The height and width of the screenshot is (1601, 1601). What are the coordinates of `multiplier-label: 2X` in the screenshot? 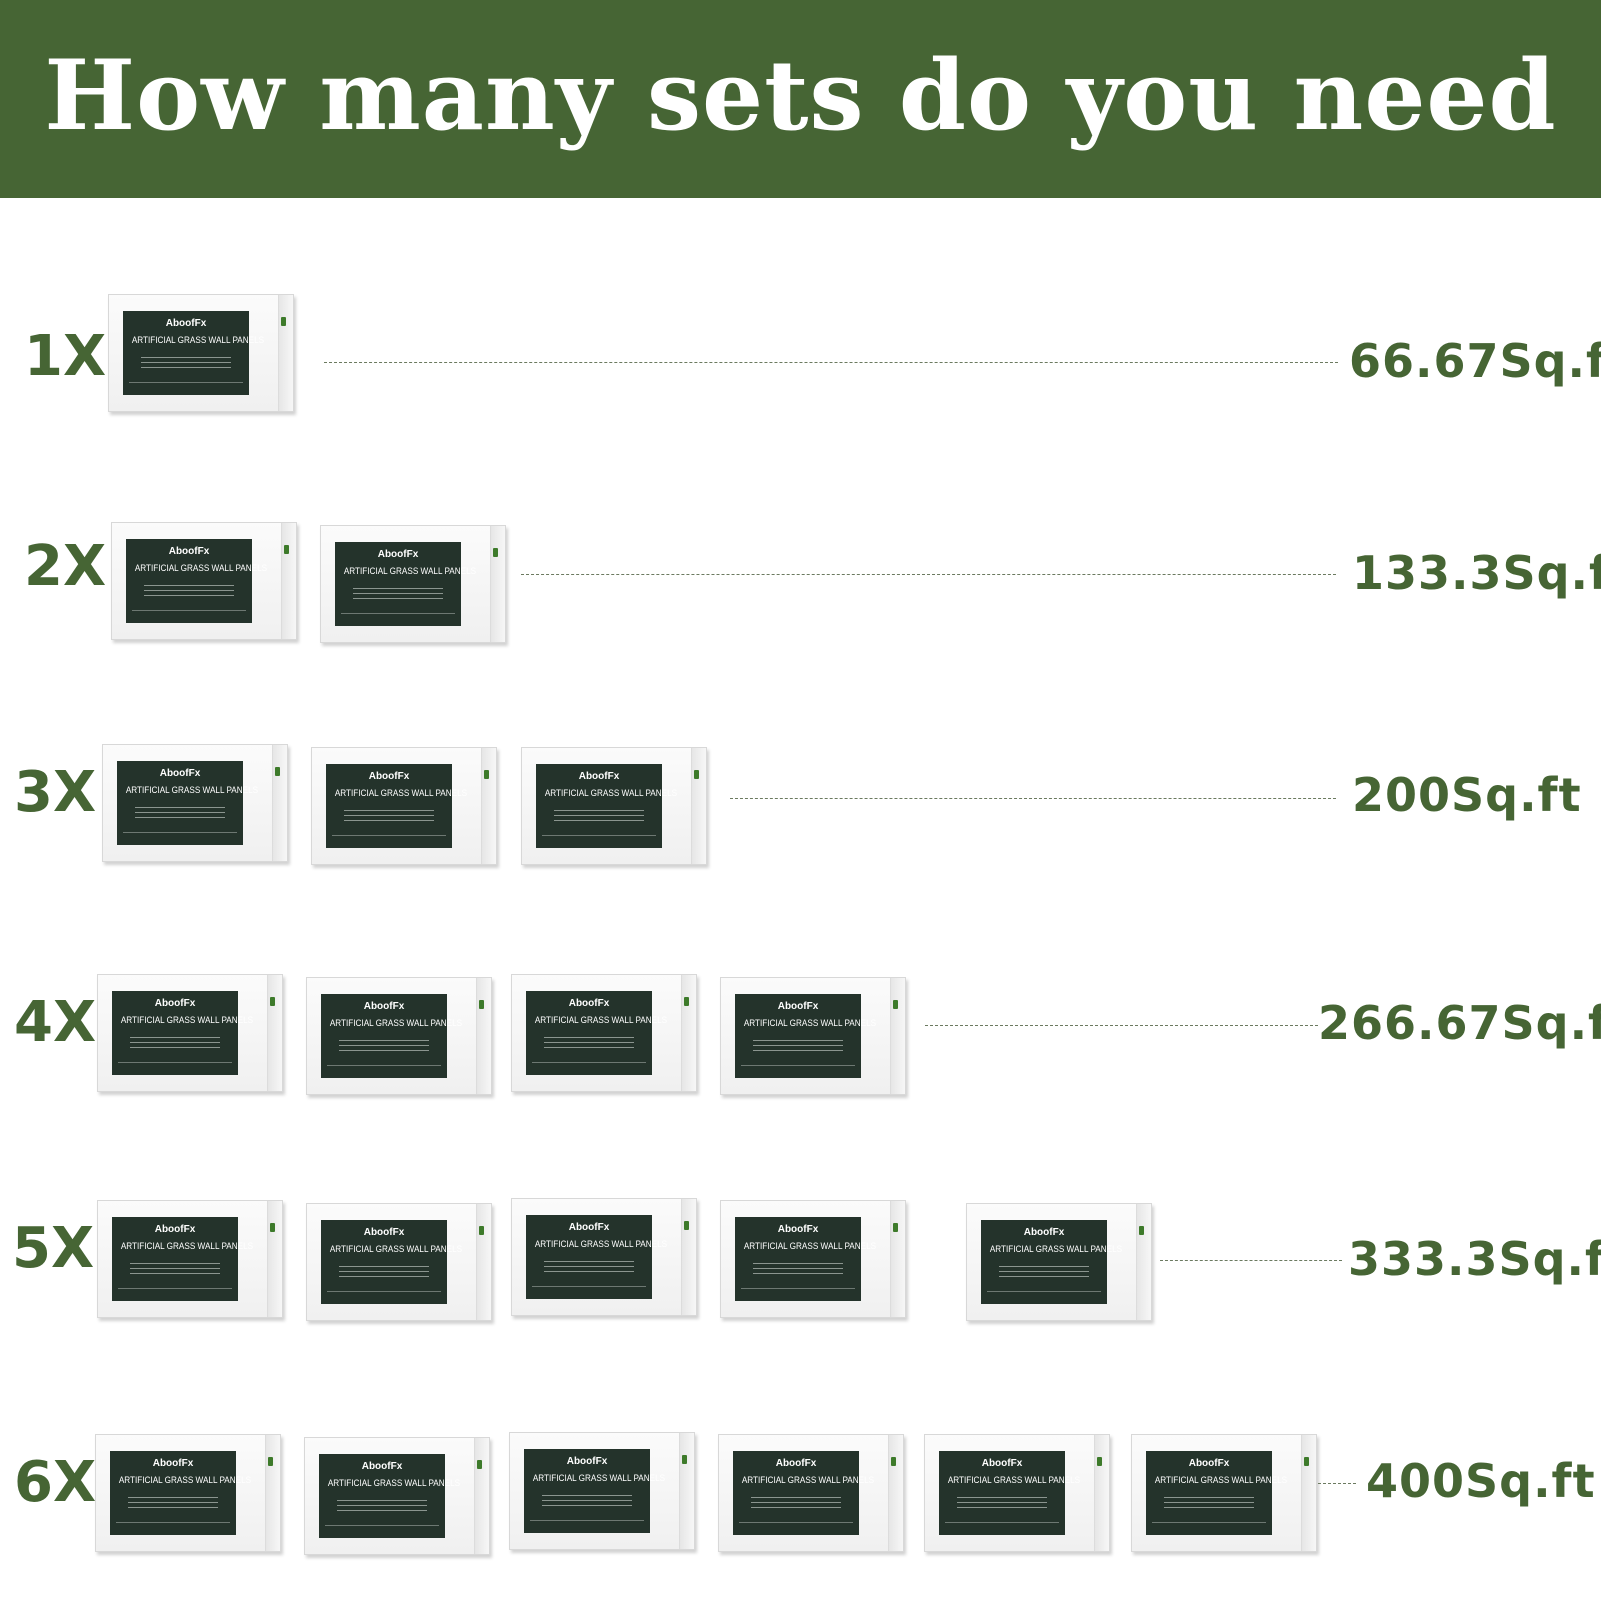 It's located at (65, 566).